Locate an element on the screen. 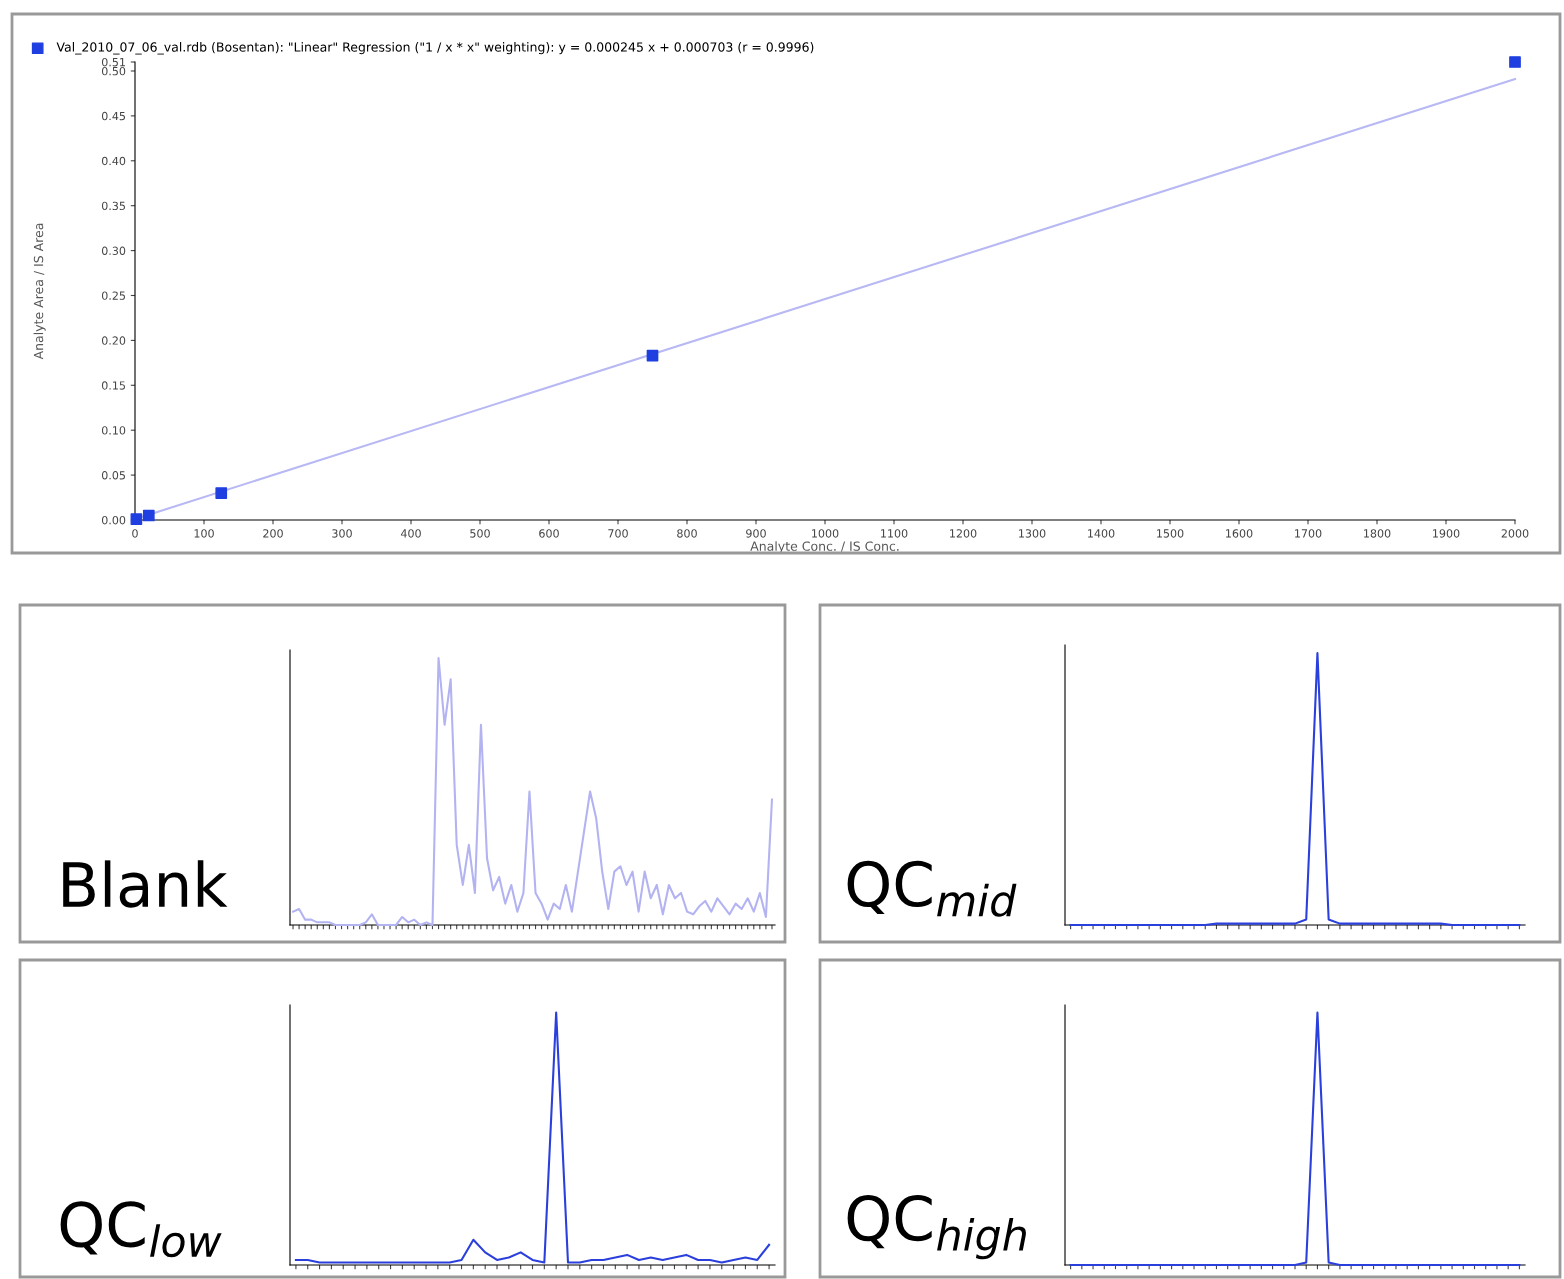 Image resolution: width=1564 pixels, height=1279 pixels. x-tick-label: 0 is located at coordinates (135, 533).